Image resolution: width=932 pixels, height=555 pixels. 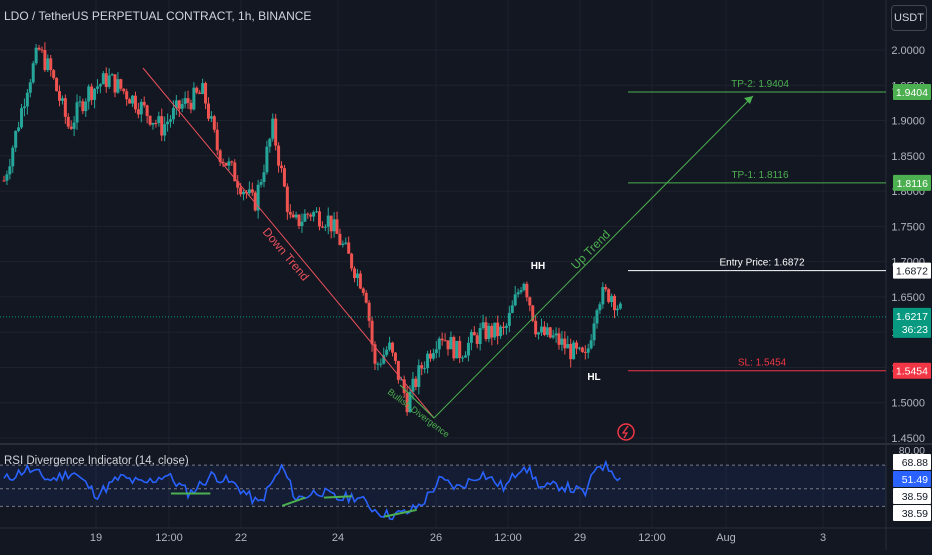 I want to click on x-axis-tick-label: 29, so click(x=580, y=538).